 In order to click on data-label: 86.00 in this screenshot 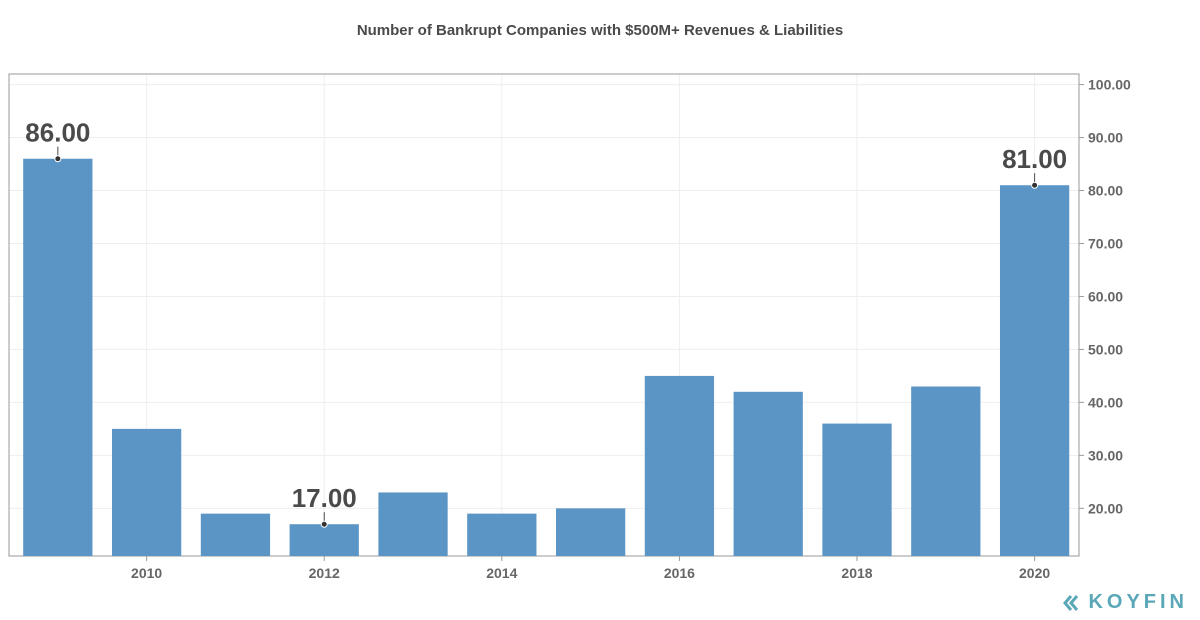, I will do `click(57, 133)`.